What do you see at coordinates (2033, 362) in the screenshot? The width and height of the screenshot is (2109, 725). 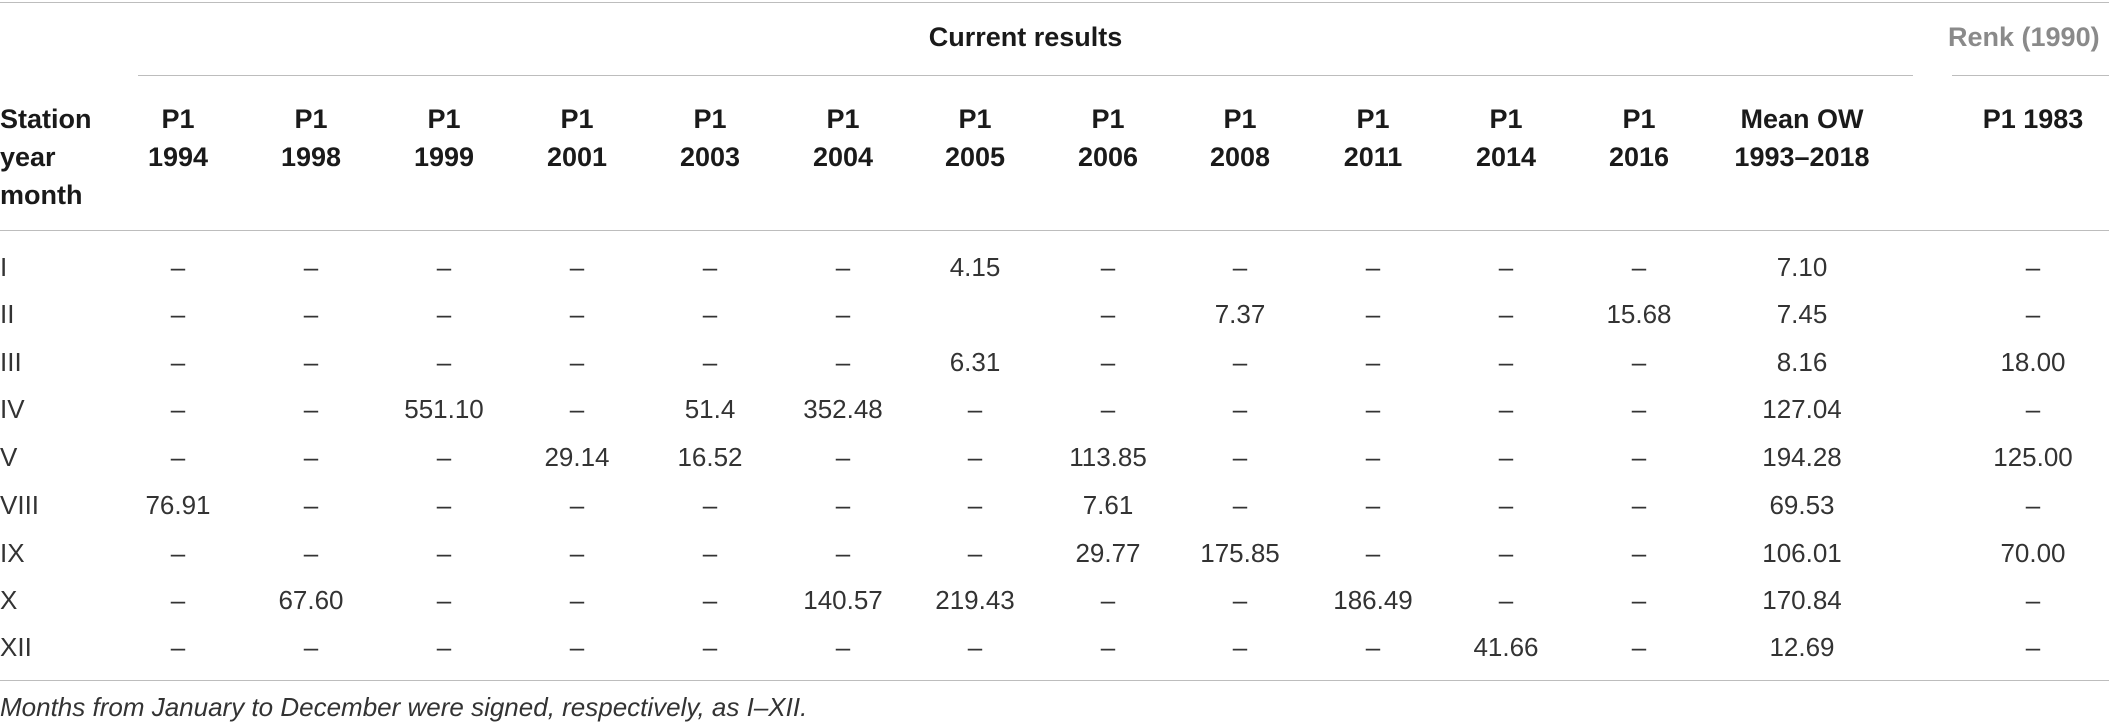 I see `table-cell: 18.00` at bounding box center [2033, 362].